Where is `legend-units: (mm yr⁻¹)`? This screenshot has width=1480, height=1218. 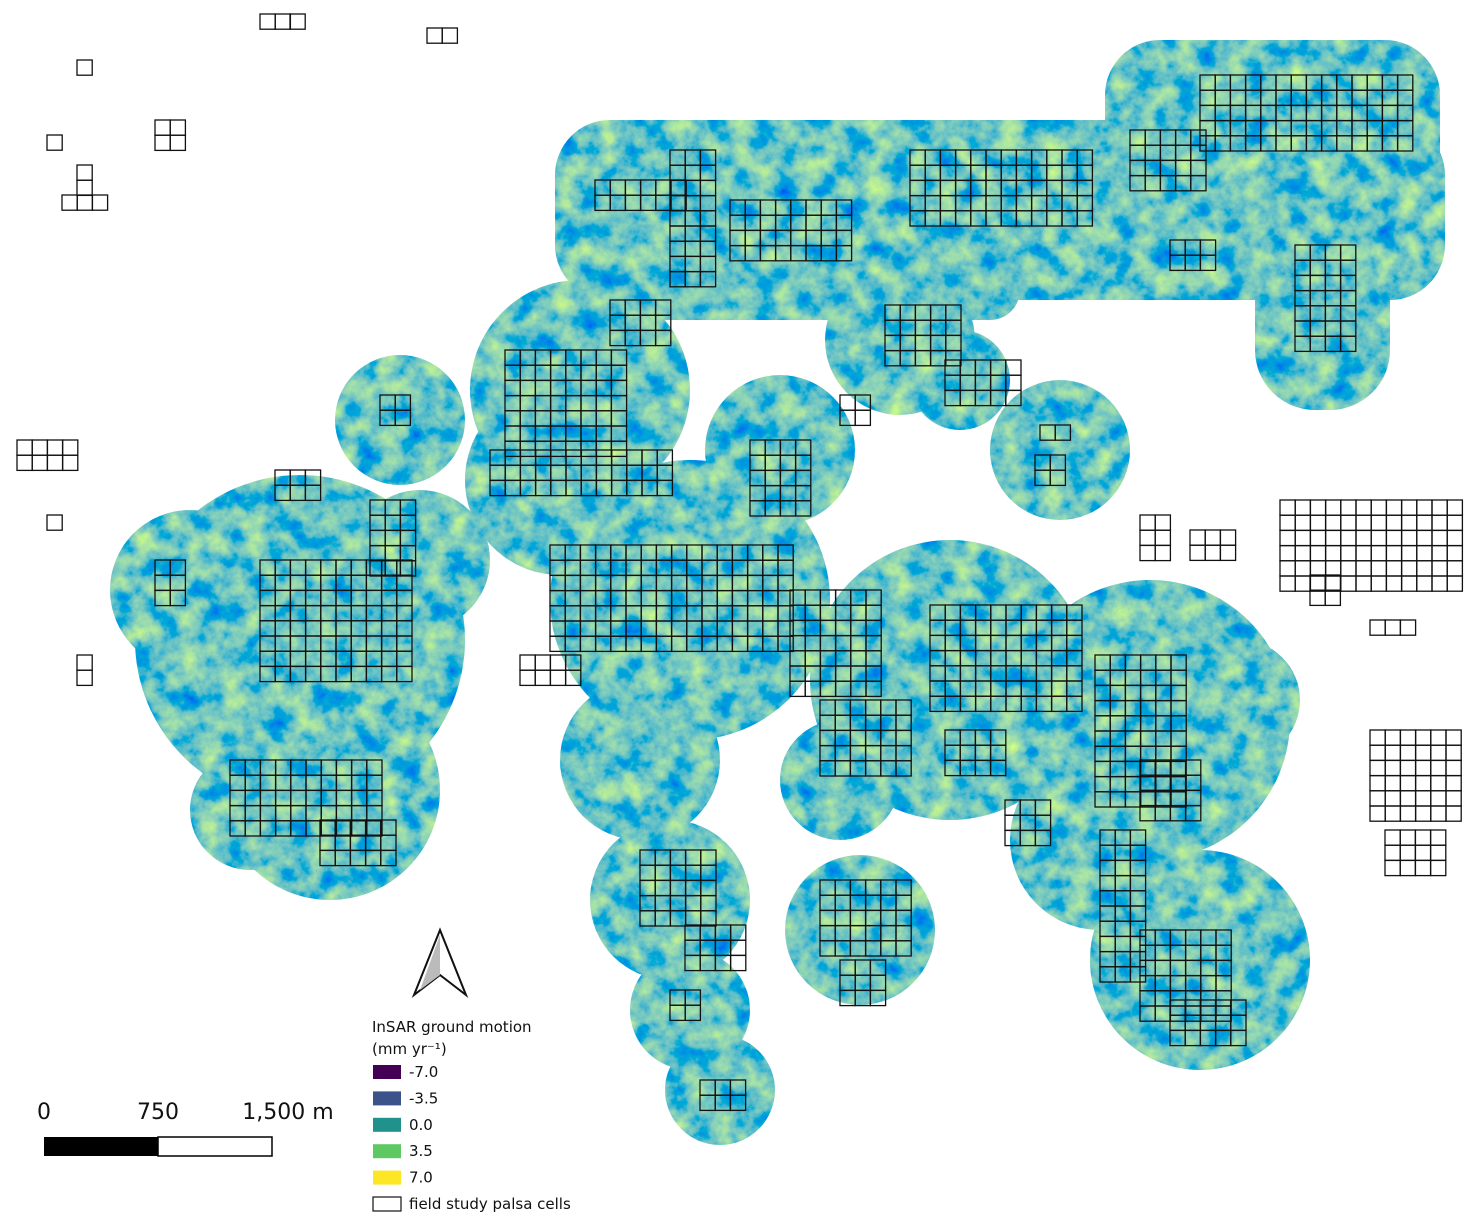 legend-units: (mm yr⁻¹) is located at coordinates (409, 1049).